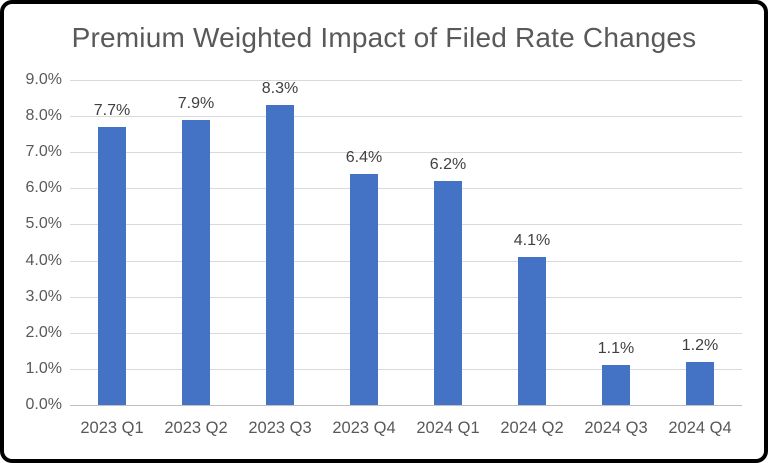 Image resolution: width=768 pixels, height=463 pixels. I want to click on x-tick-label: 2024 Q2, so click(532, 428).